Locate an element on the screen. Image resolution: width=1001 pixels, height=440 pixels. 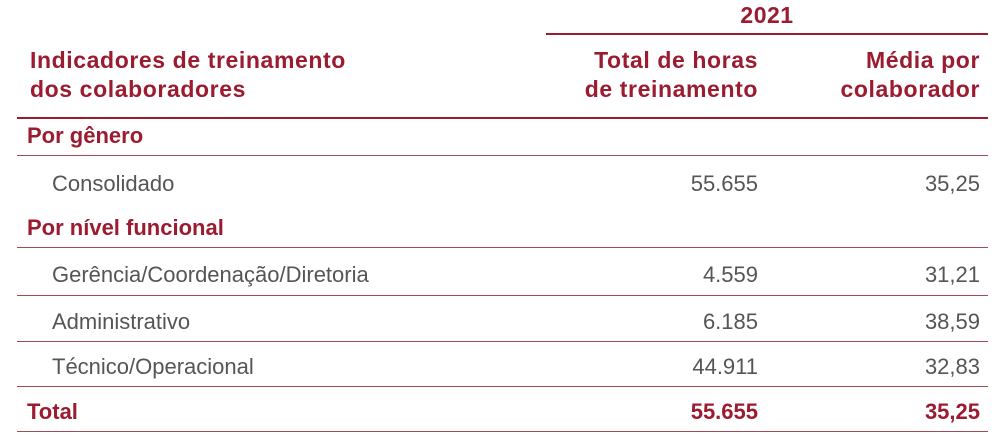
section-title-gender: Por gênero is located at coordinates (85, 135).